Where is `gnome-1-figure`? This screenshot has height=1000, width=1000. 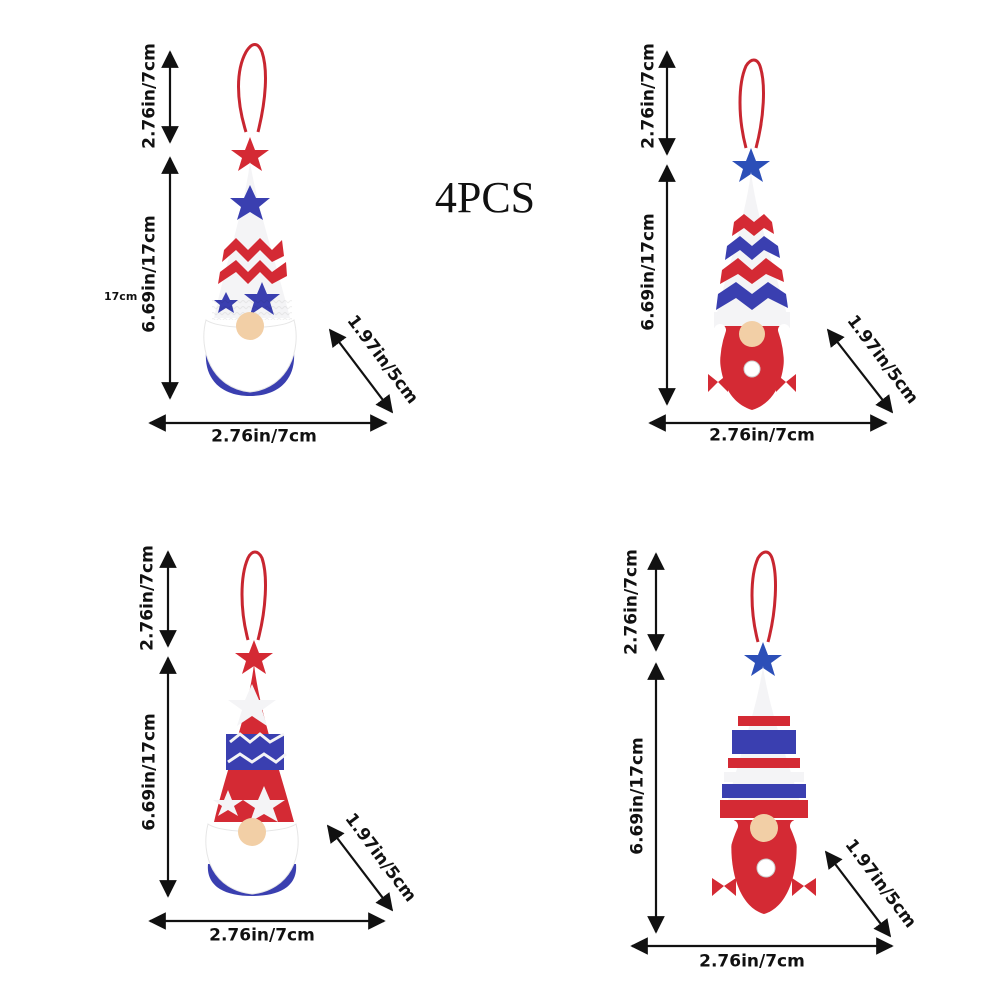
gnome-1-figure is located at coordinates (250, 219).